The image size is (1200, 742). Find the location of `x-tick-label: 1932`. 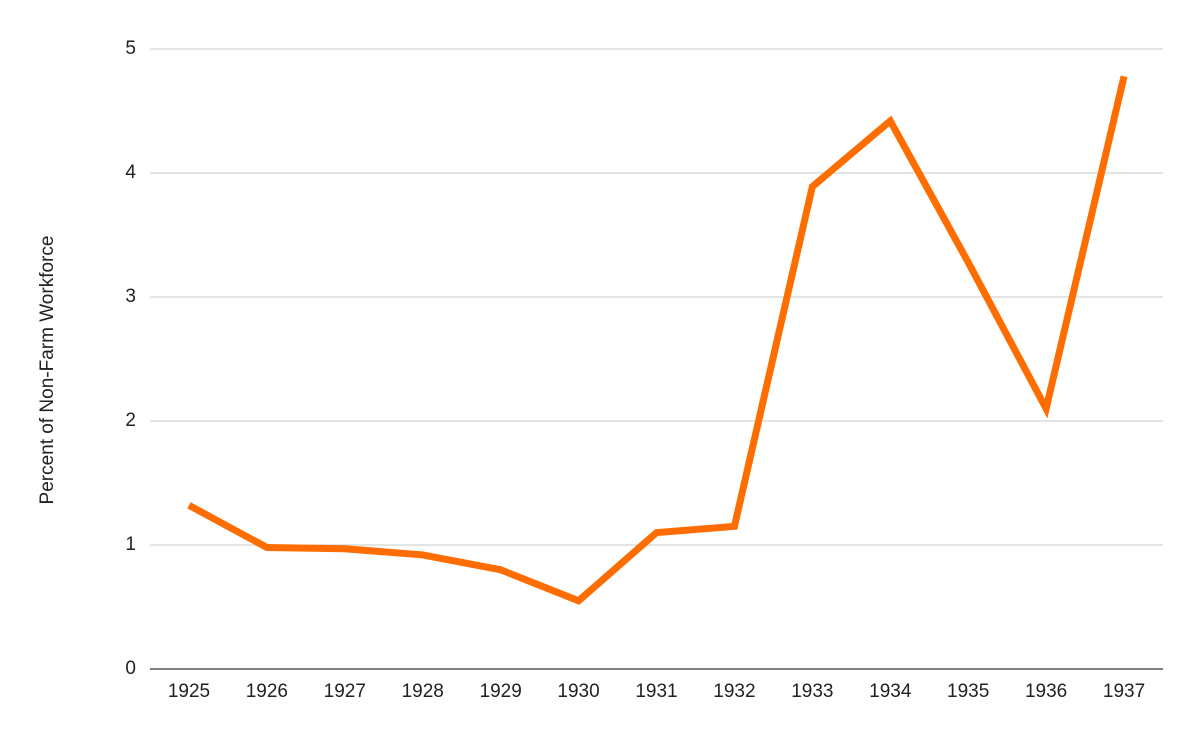

x-tick-label: 1932 is located at coordinates (734, 691).